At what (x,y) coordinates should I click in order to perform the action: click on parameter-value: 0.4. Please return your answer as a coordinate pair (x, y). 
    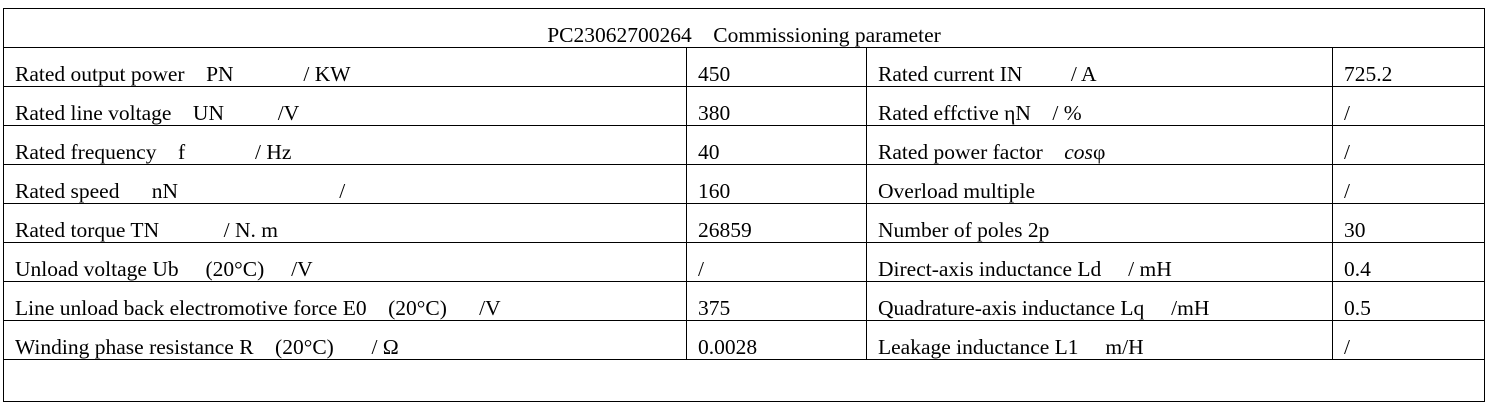
    Looking at the image, I should click on (1408, 262).